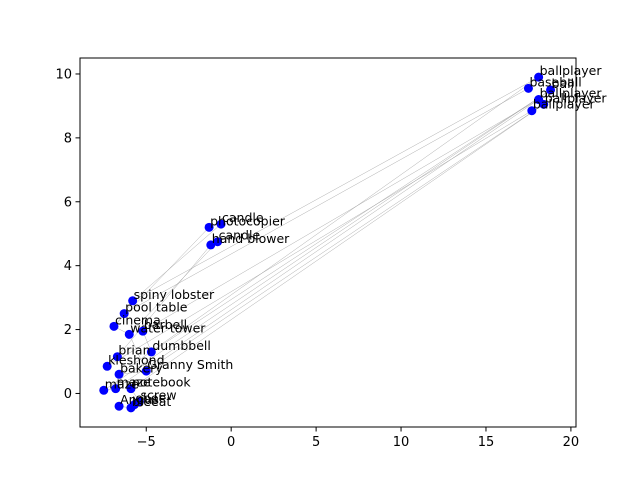  Describe the element at coordinates (401, 442) in the screenshot. I see `x-tick-label: 10` at that location.